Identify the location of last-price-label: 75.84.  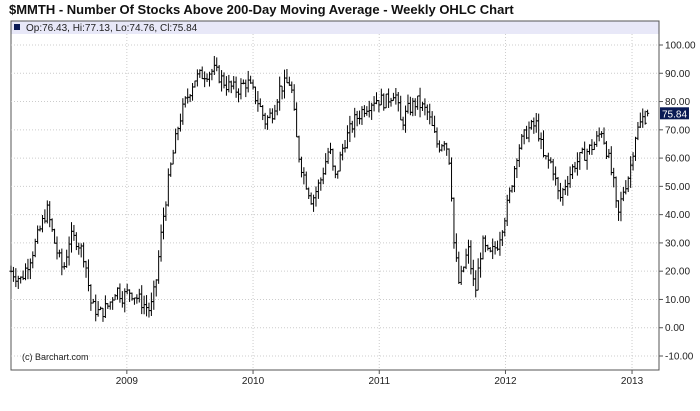
(674, 114).